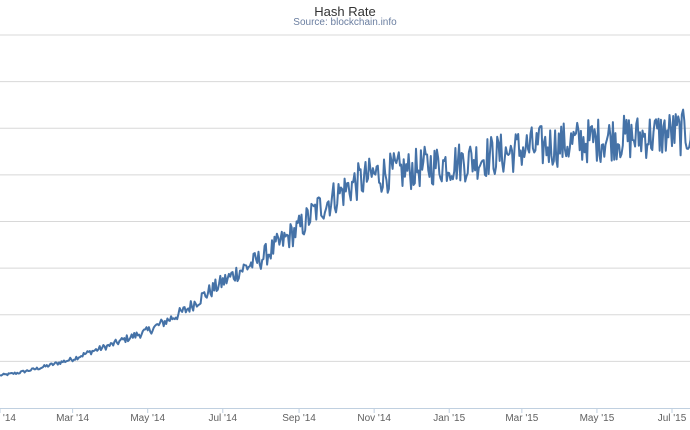 This screenshot has height=430, width=690. What do you see at coordinates (449, 418) in the screenshot?
I see `x-tick-label: Jan '15` at bounding box center [449, 418].